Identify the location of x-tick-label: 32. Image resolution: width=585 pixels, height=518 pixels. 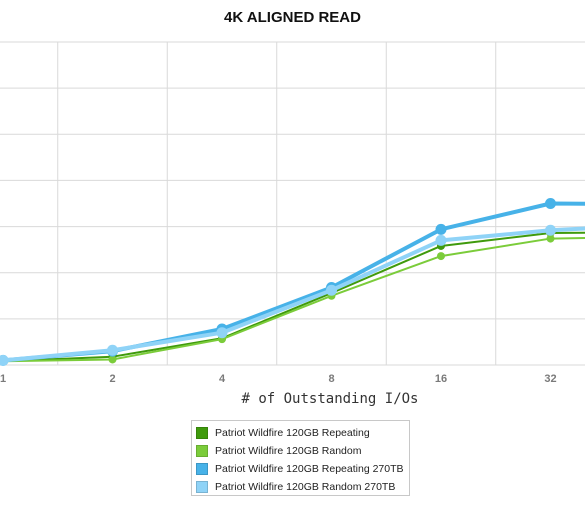
(550, 379).